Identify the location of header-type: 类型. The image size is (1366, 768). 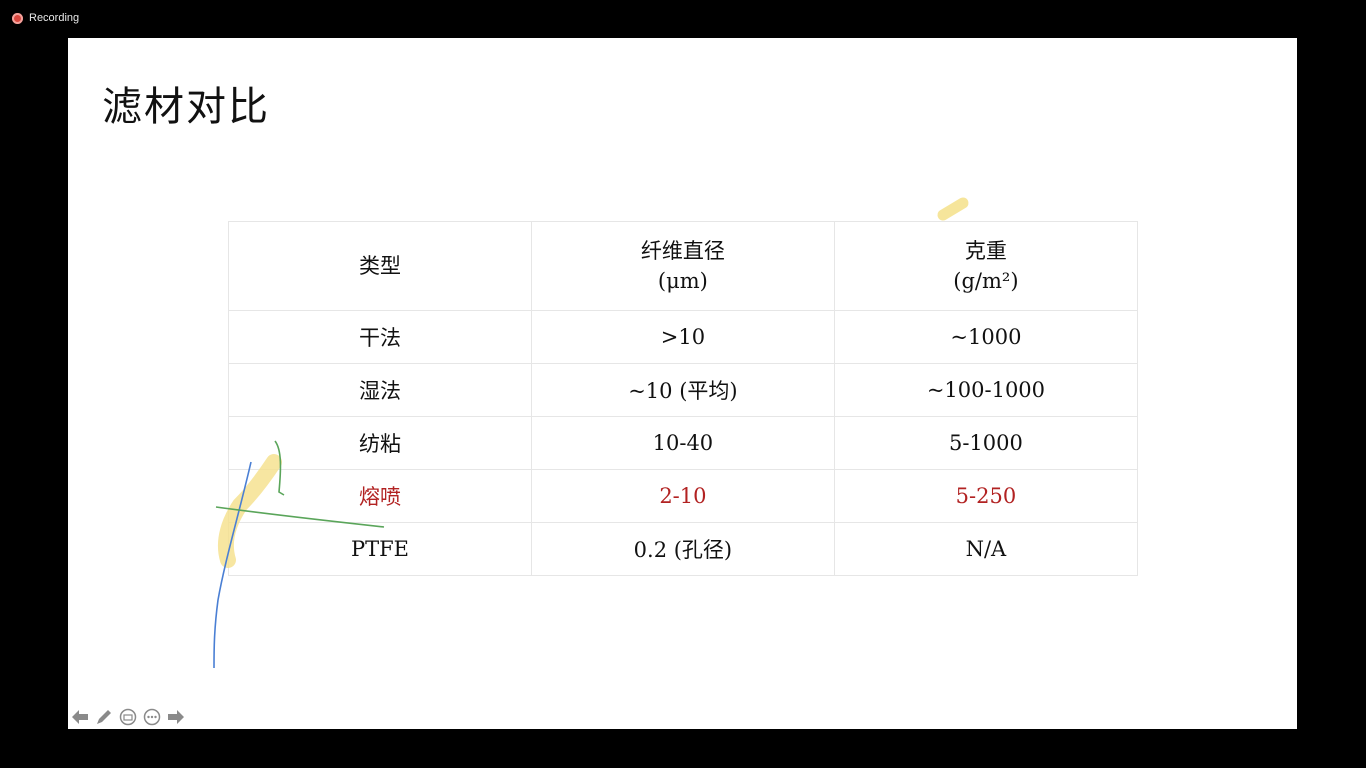
(380, 266).